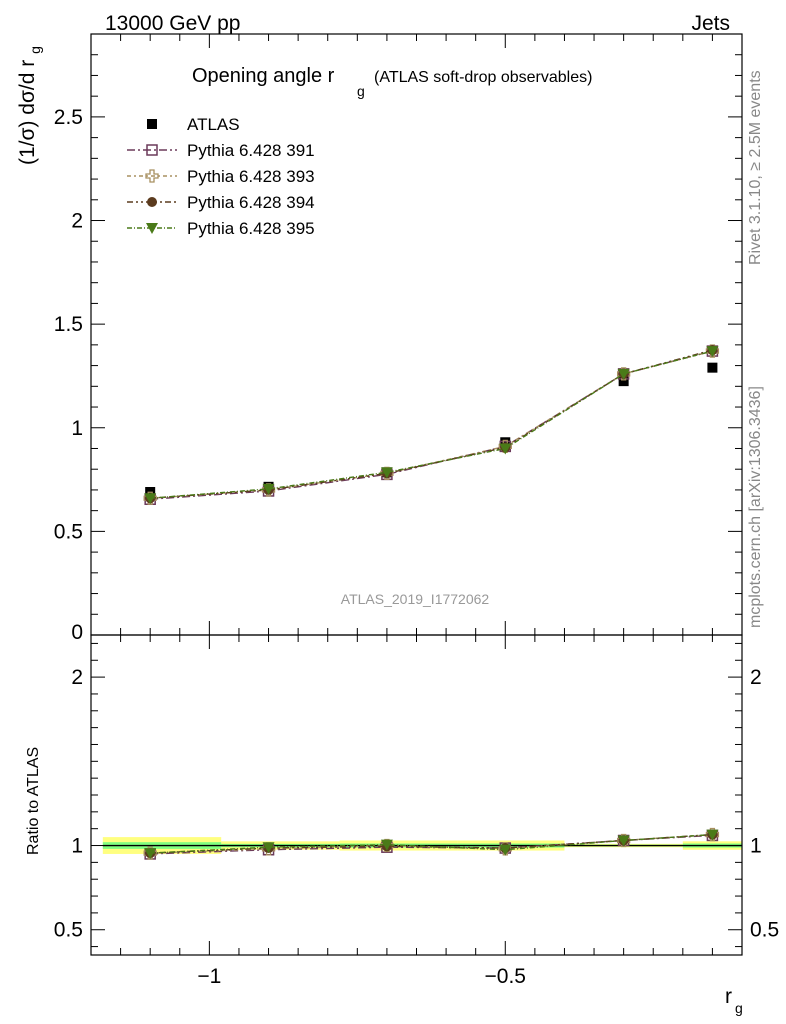 This screenshot has width=786, height=1024. Describe the element at coordinates (505, 976) in the screenshot. I see `x-tick-label: −0.5` at that location.